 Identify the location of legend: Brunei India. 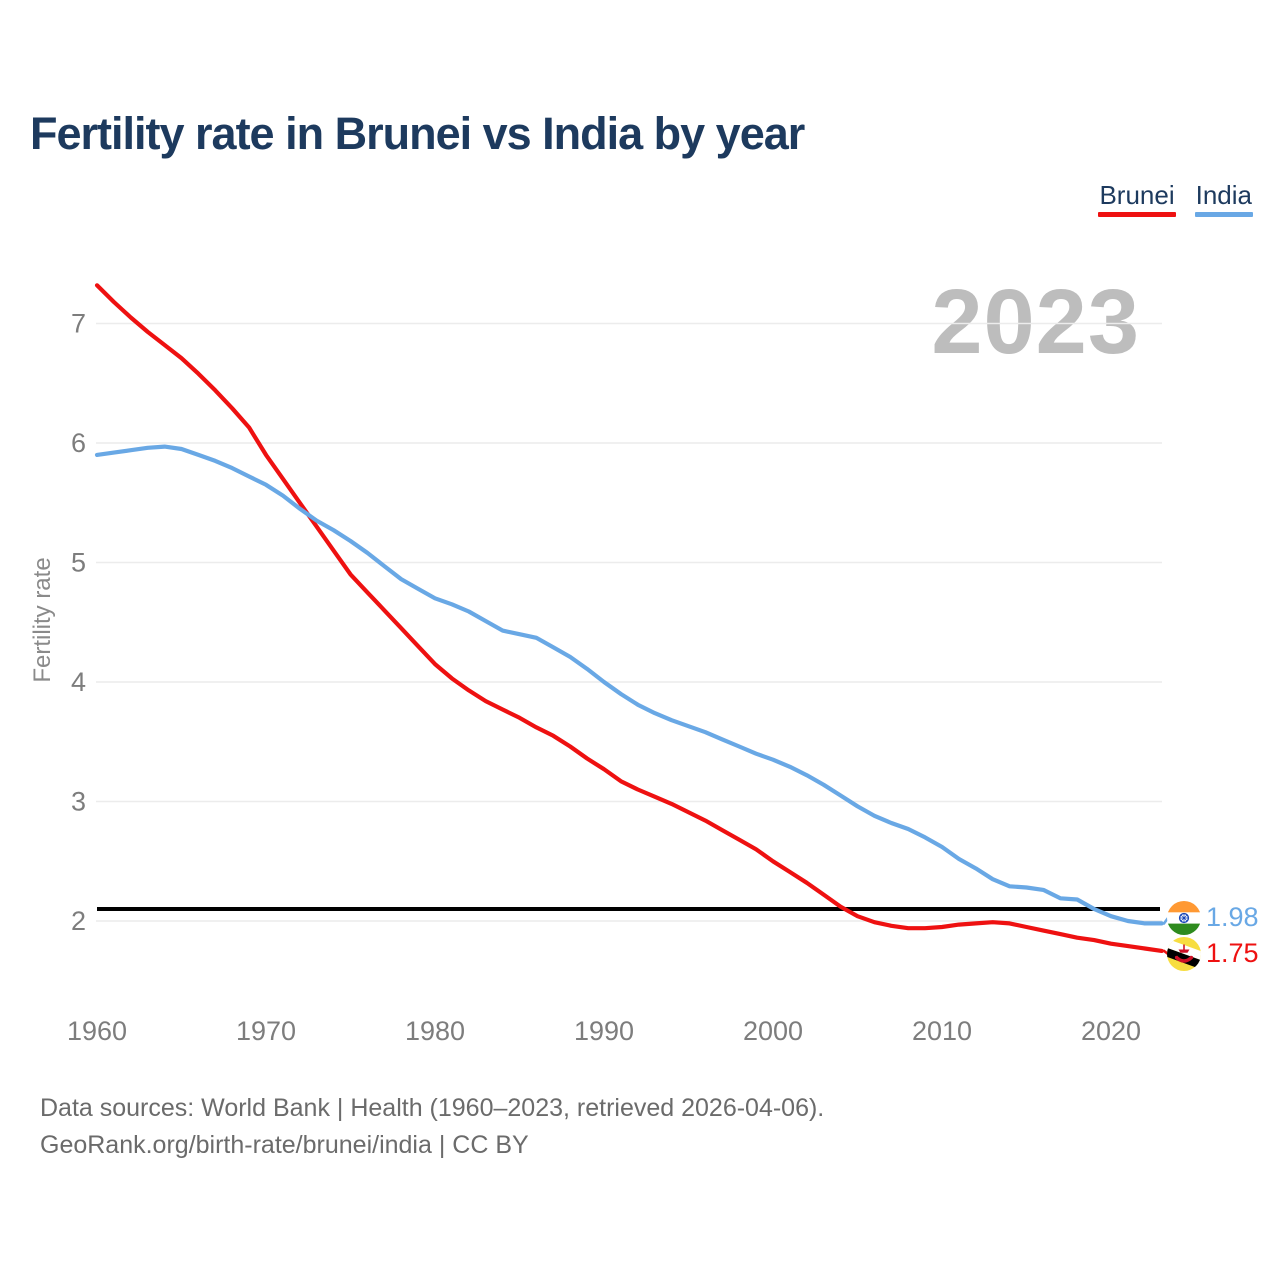
(1175, 199).